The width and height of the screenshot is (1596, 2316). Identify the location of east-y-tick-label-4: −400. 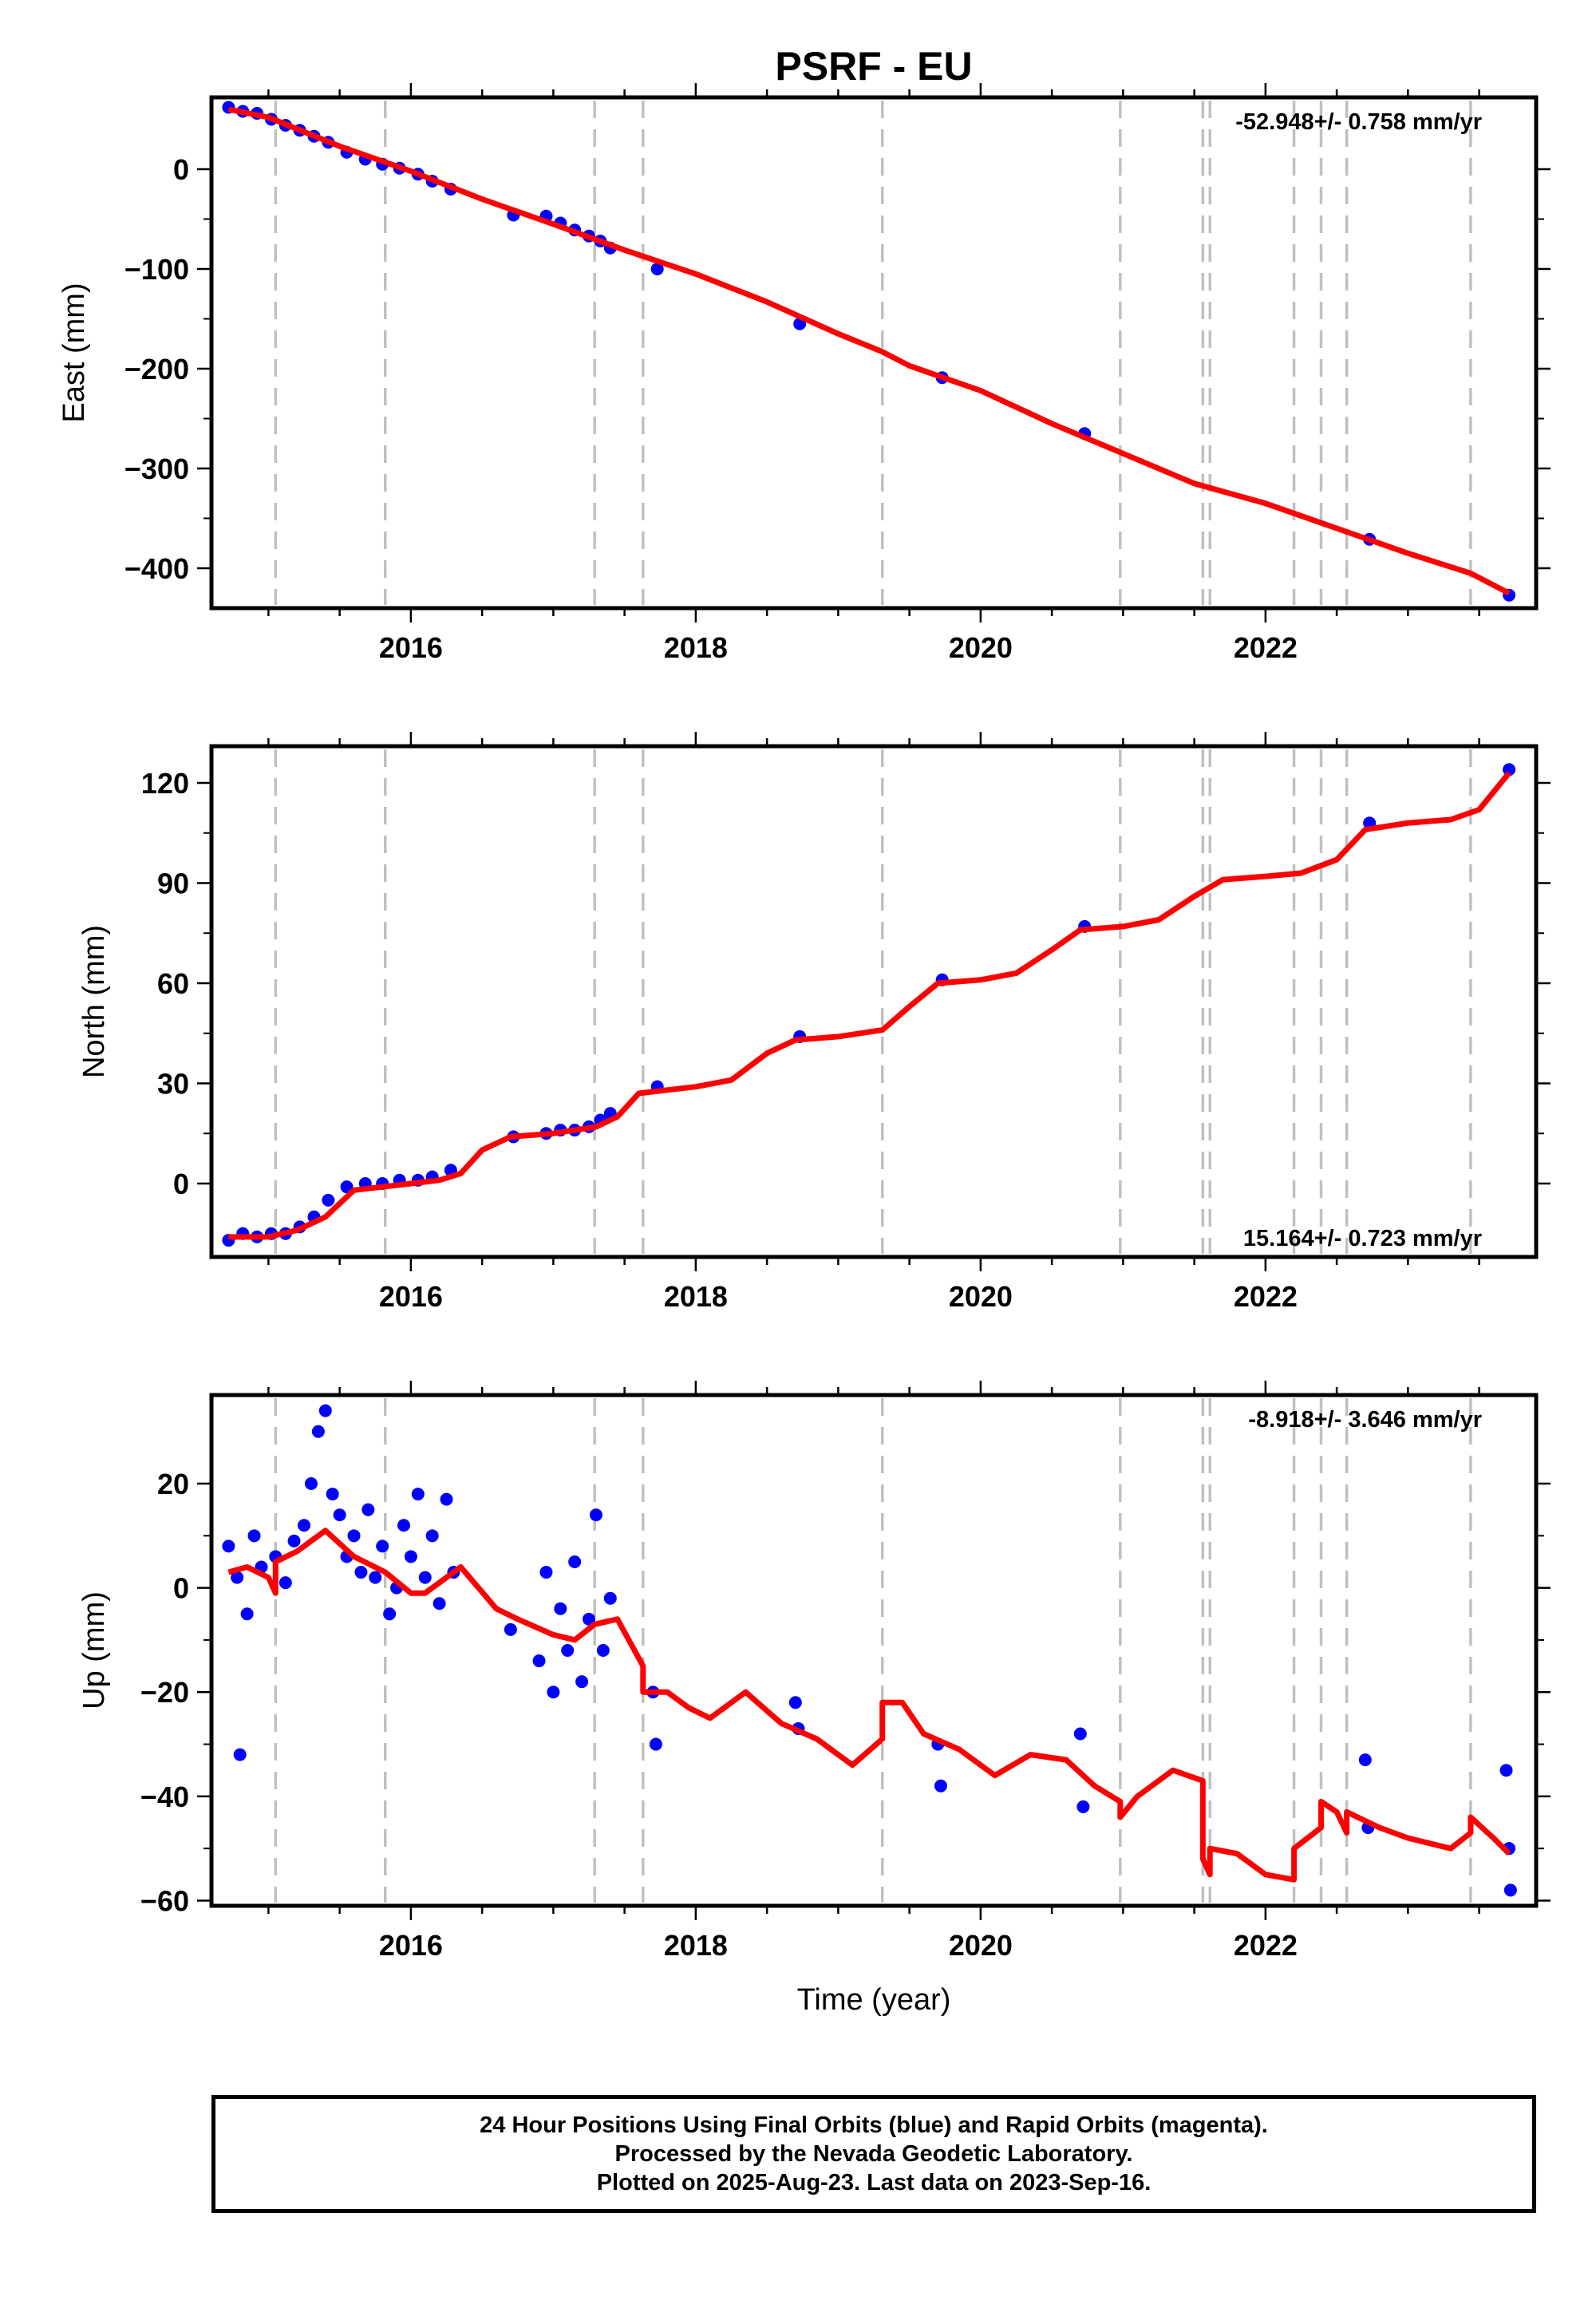
(156, 568).